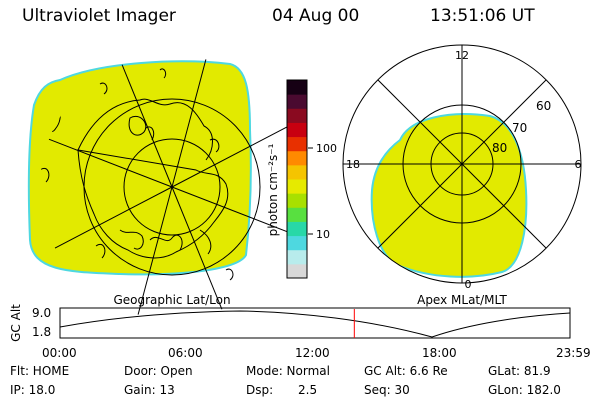 This screenshot has width=600, height=400. I want to click on dsp-value: 2.5, so click(307, 390).